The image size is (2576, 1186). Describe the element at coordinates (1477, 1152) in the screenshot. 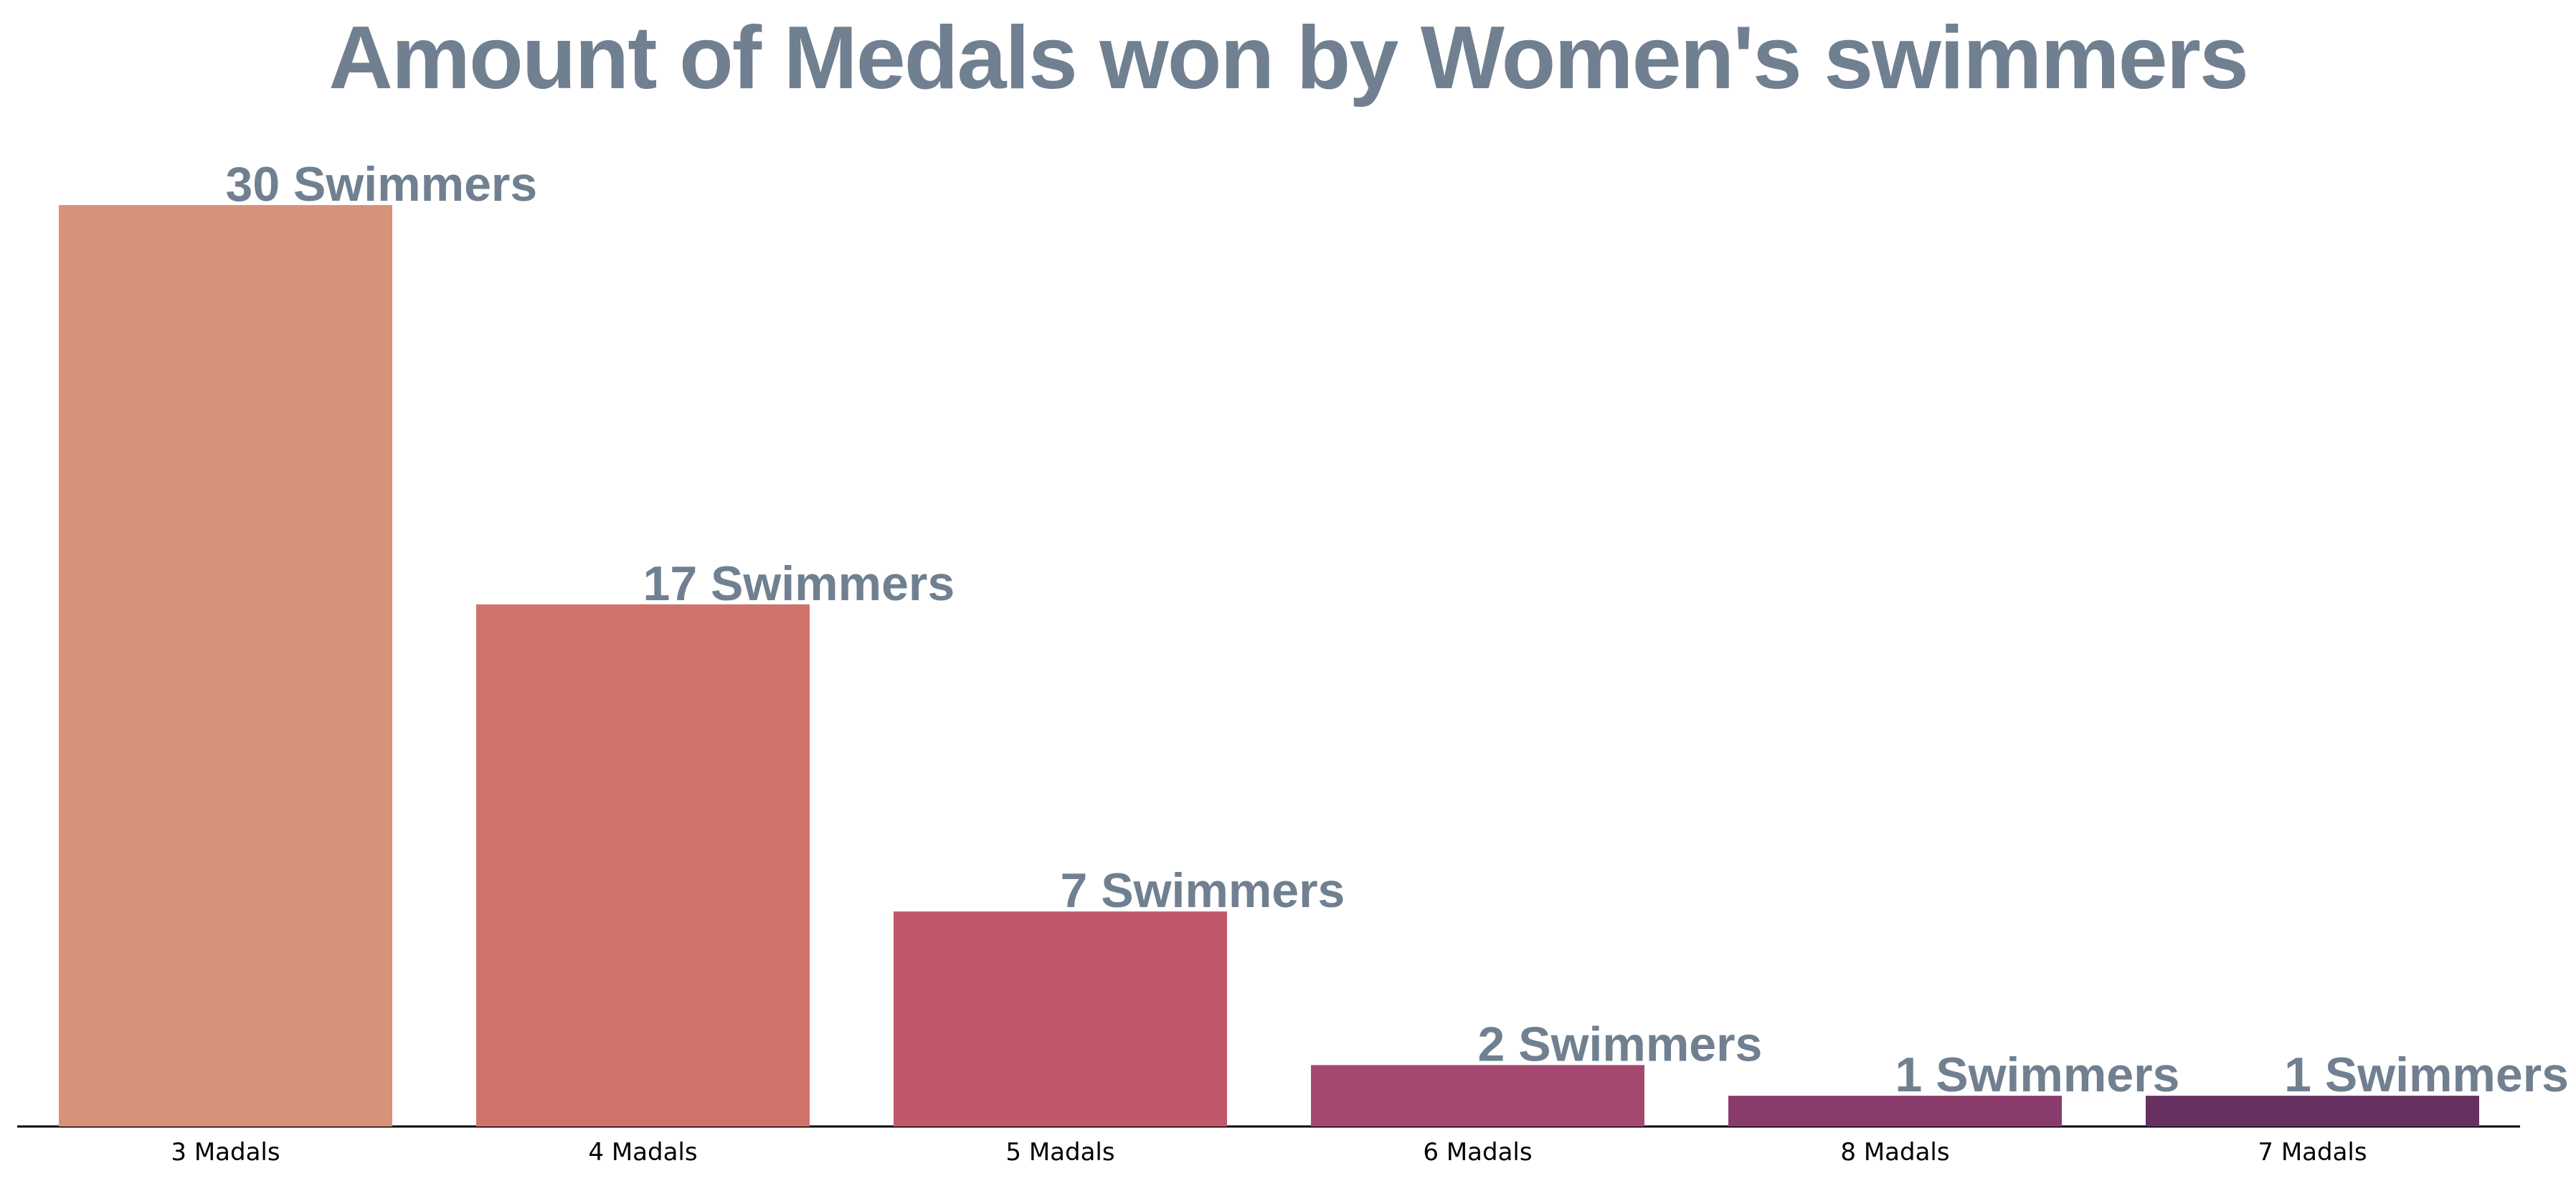

I see `x-tick-label: 6 Madals` at that location.